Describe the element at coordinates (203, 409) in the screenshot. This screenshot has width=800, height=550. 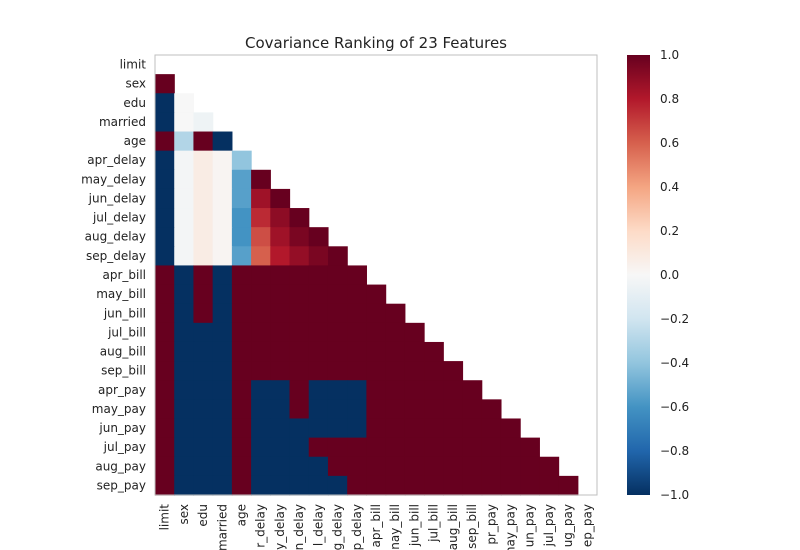
I see `heatmap-cell-may_pay-edu` at that location.